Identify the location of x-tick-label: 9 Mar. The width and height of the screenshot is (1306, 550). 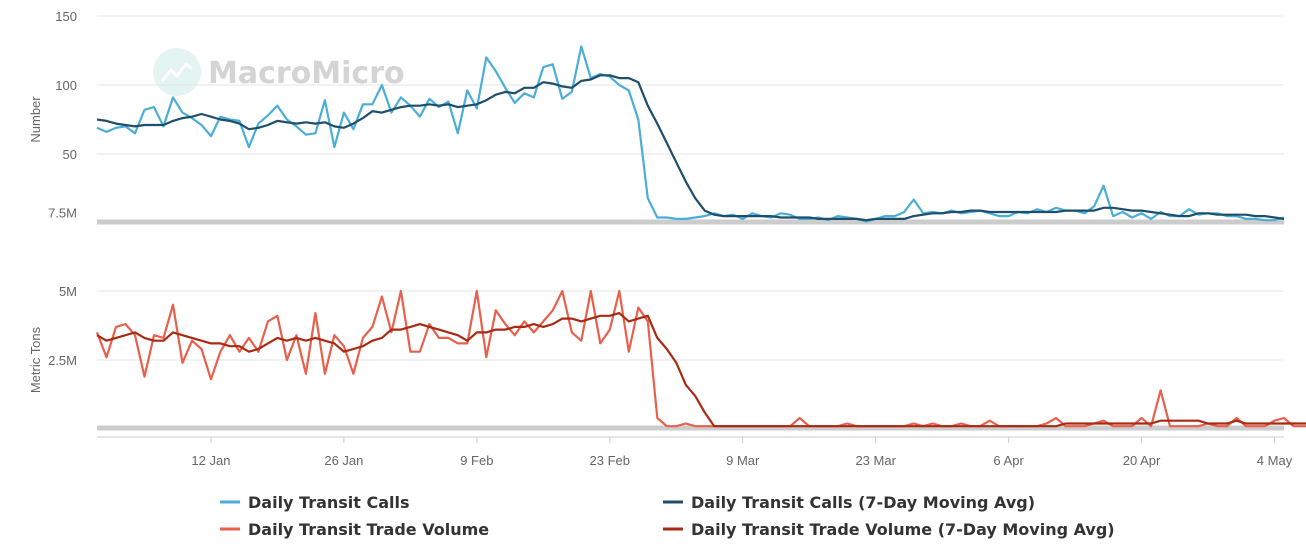
(743, 460).